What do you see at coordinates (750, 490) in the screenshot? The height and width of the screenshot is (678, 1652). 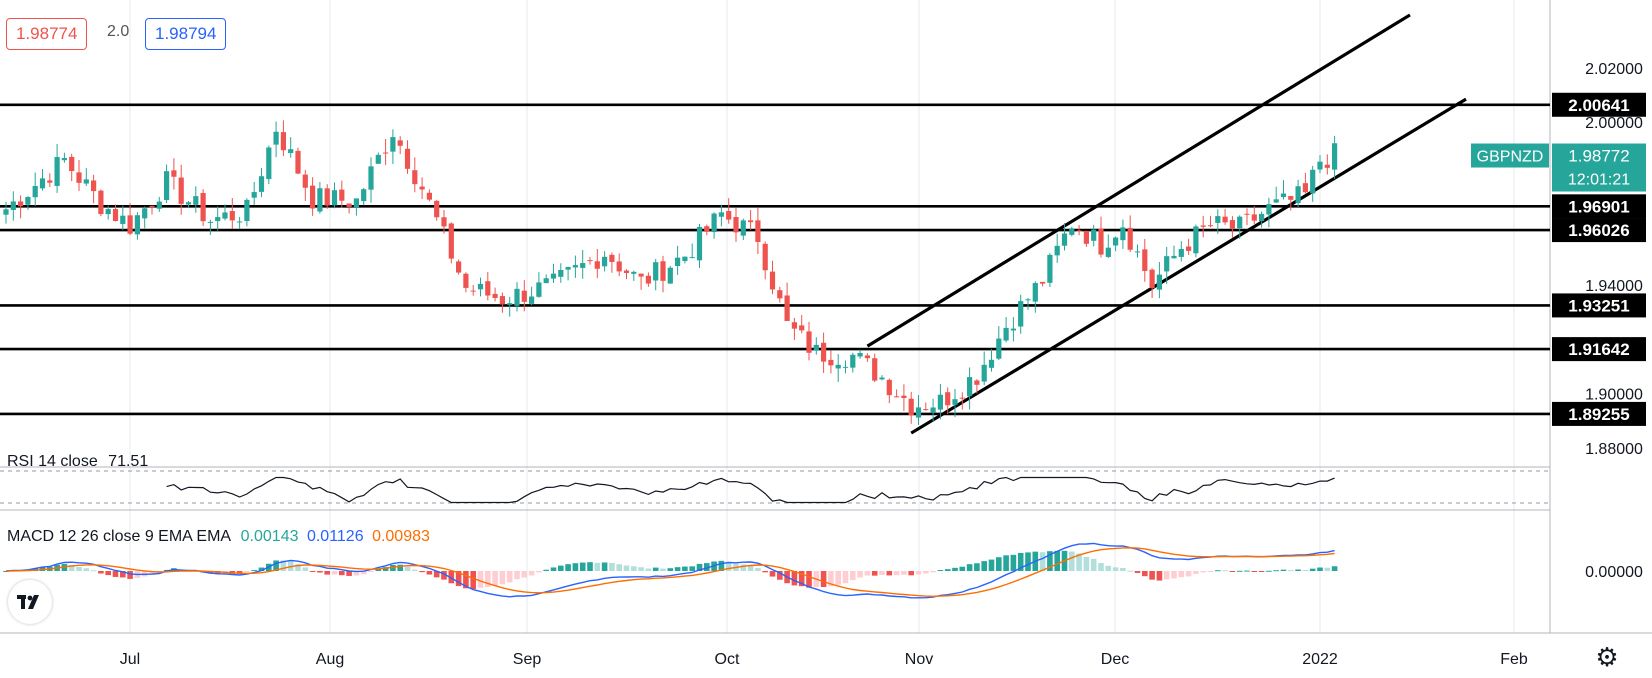 I see `rsi-line` at bounding box center [750, 490].